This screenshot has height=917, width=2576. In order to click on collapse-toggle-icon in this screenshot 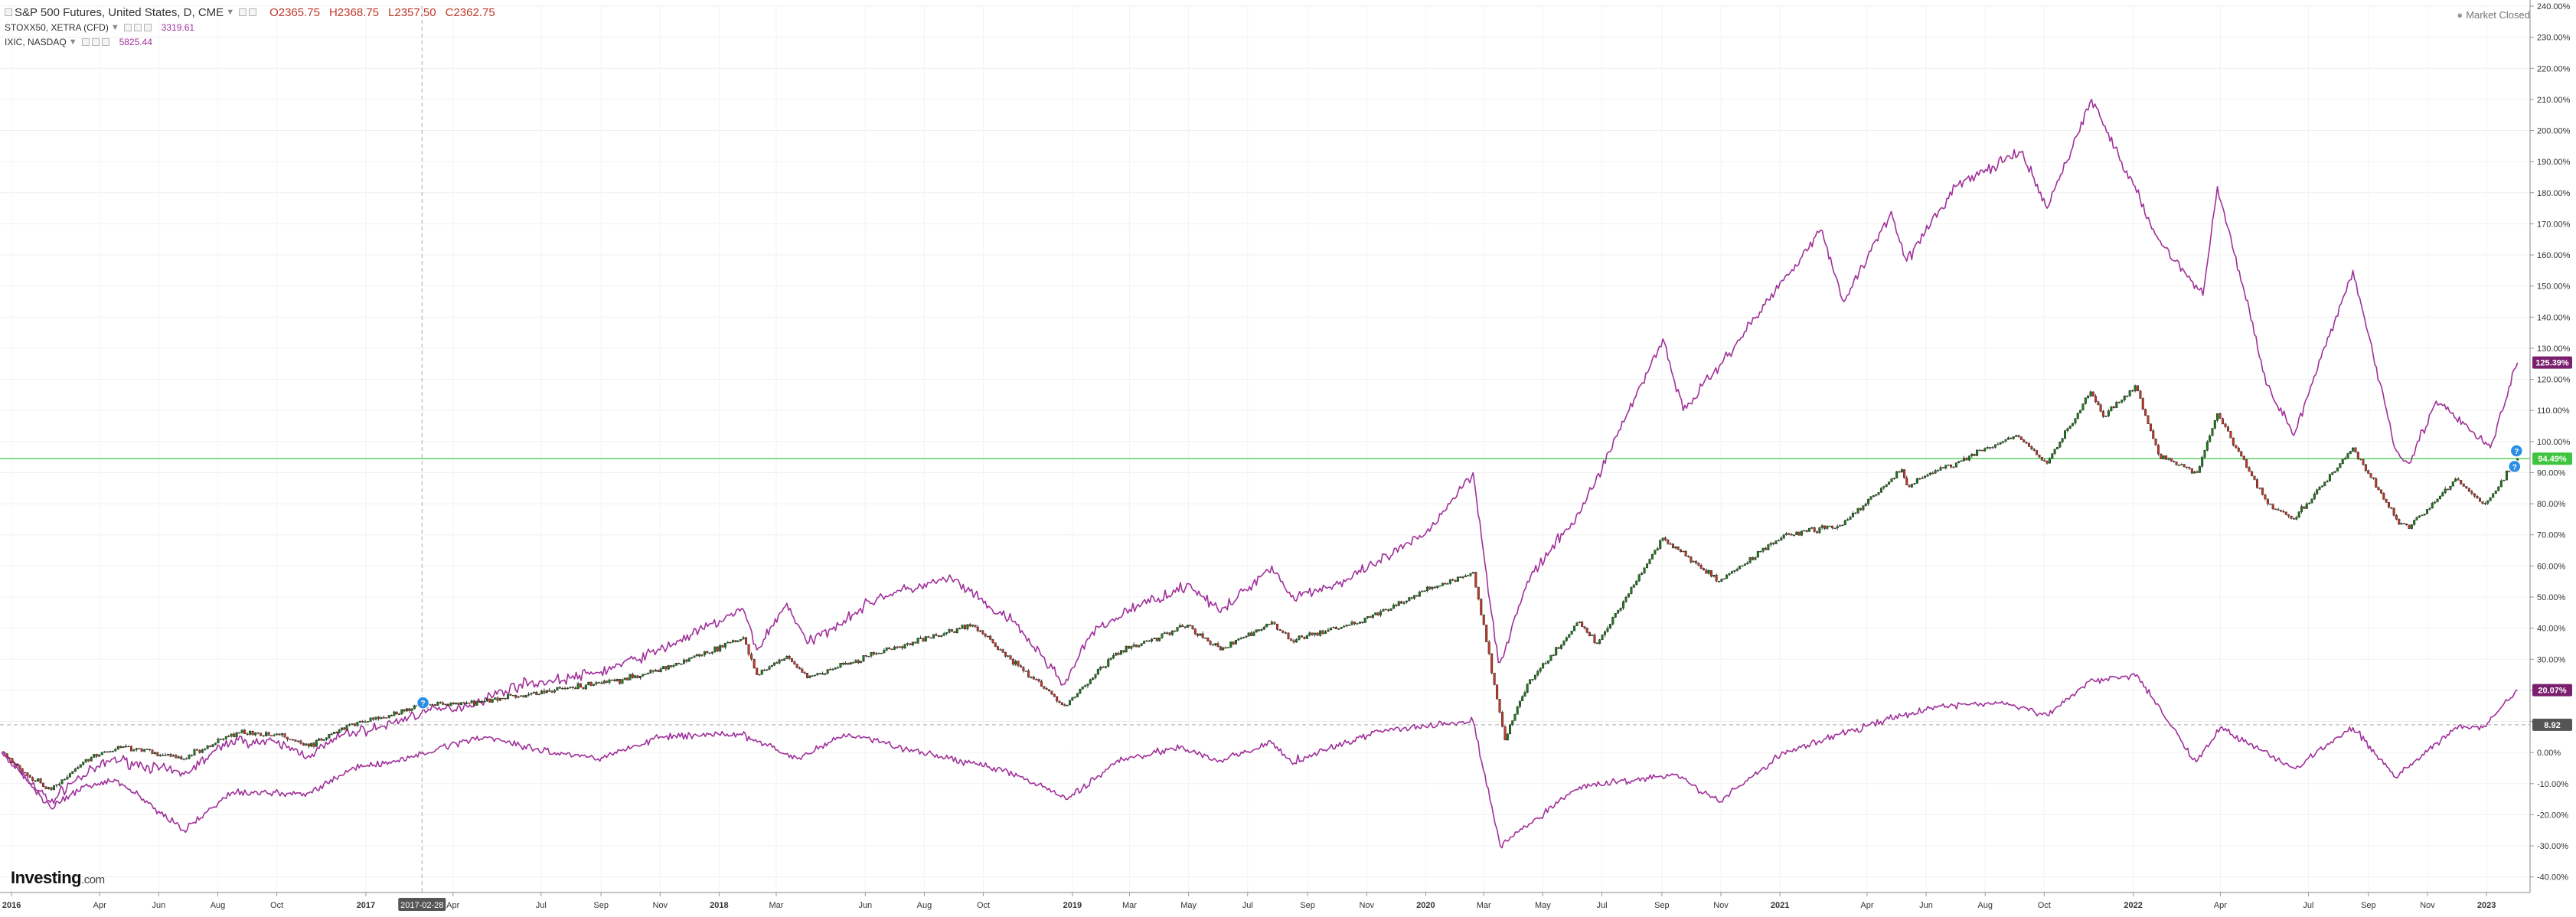, I will do `click(8, 12)`.